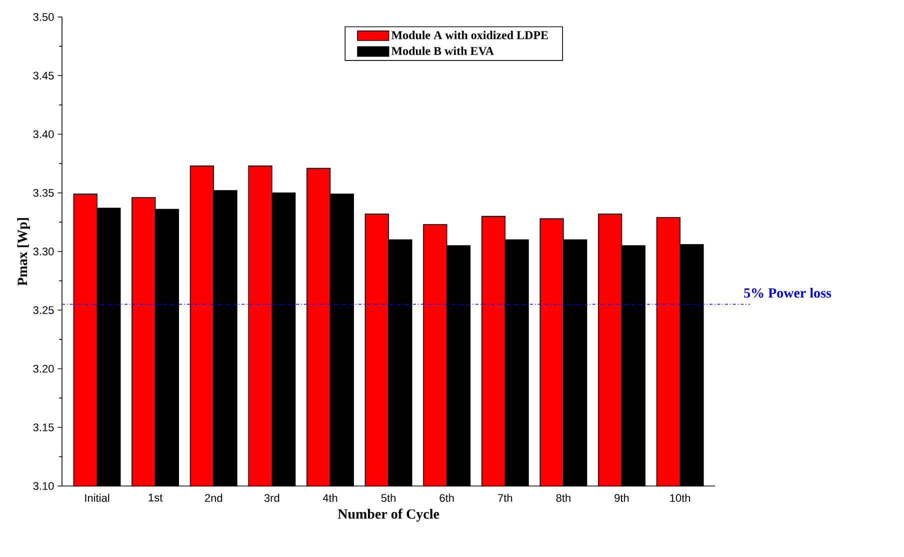 Image resolution: width=904 pixels, height=557 pixels. Describe the element at coordinates (43, 486) in the screenshot. I see `y-tick-label: 3.10` at that location.